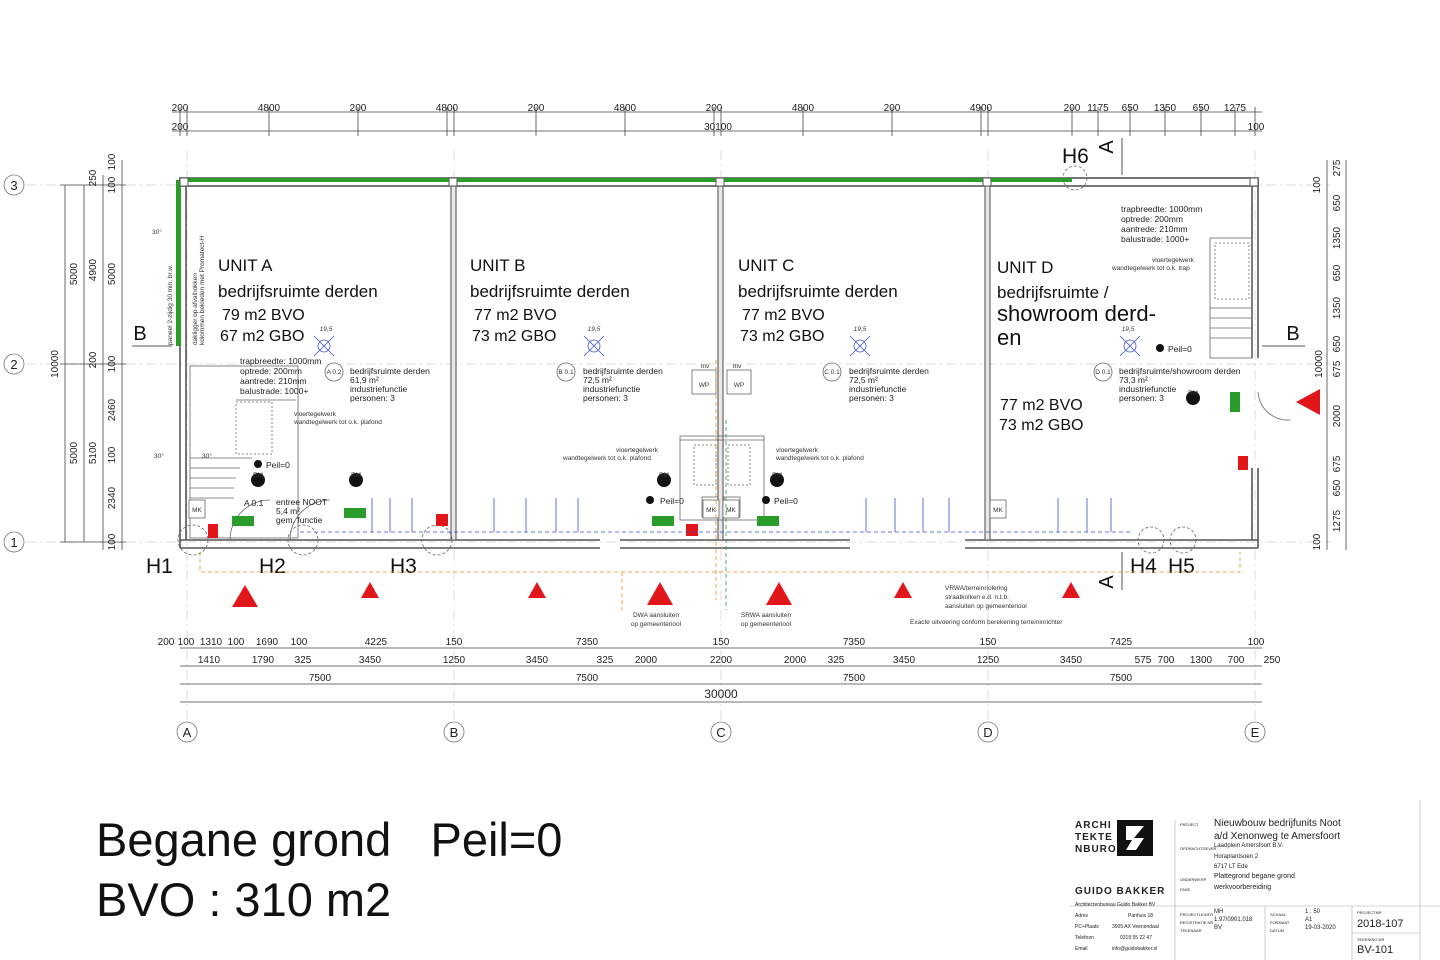 Image resolution: width=1440 pixels, height=960 pixels. Describe the element at coordinates (1189, 824) in the screenshot. I see `project-label: PROJECT` at that location.